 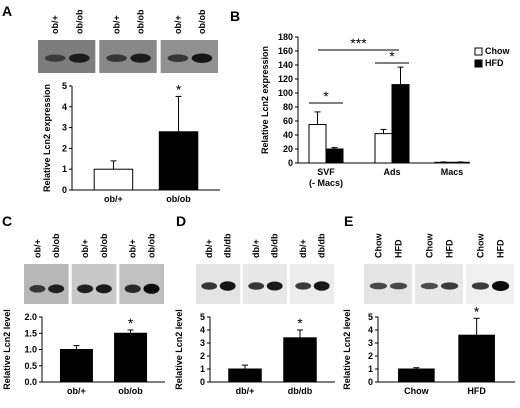 What do you see at coordinates (285, 51) in the screenshot?
I see `y-tick-label: 160` at bounding box center [285, 51].